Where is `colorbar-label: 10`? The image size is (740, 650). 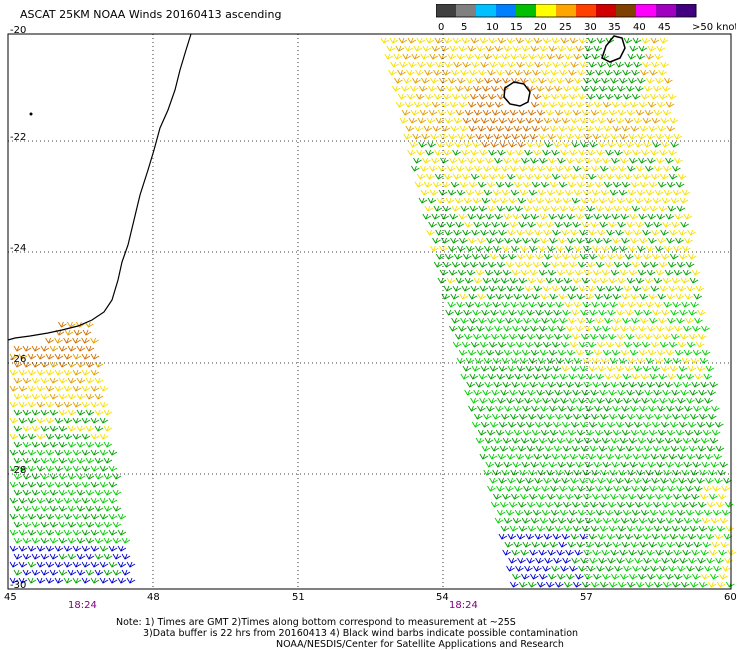 colorbar-label: 10 is located at coordinates (492, 27).